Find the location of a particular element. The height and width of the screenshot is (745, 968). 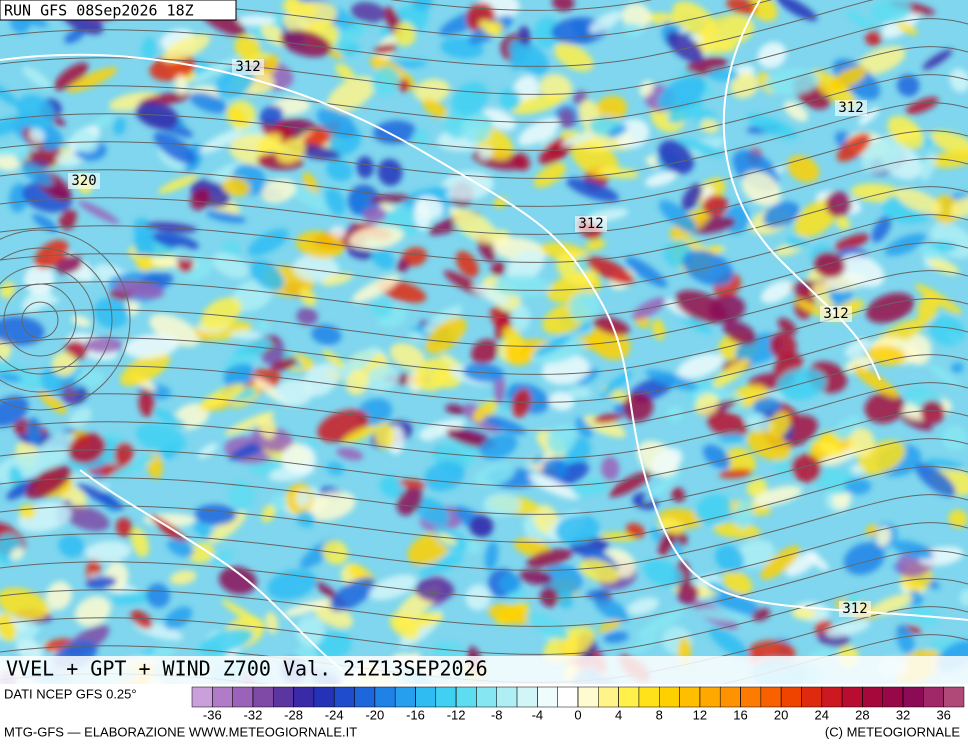

colorbar-tick-label: 0 is located at coordinates (577, 714).